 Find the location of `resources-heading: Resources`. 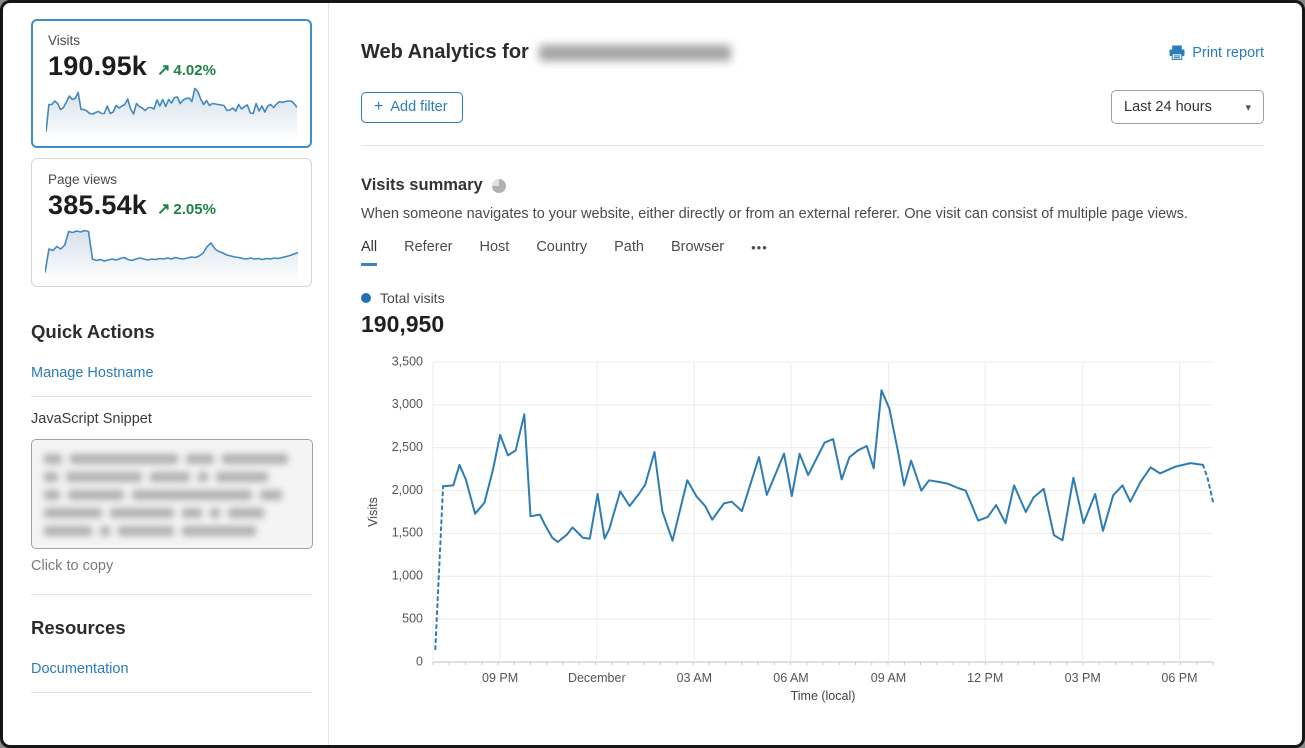

resources-heading: Resources is located at coordinates (78, 627).